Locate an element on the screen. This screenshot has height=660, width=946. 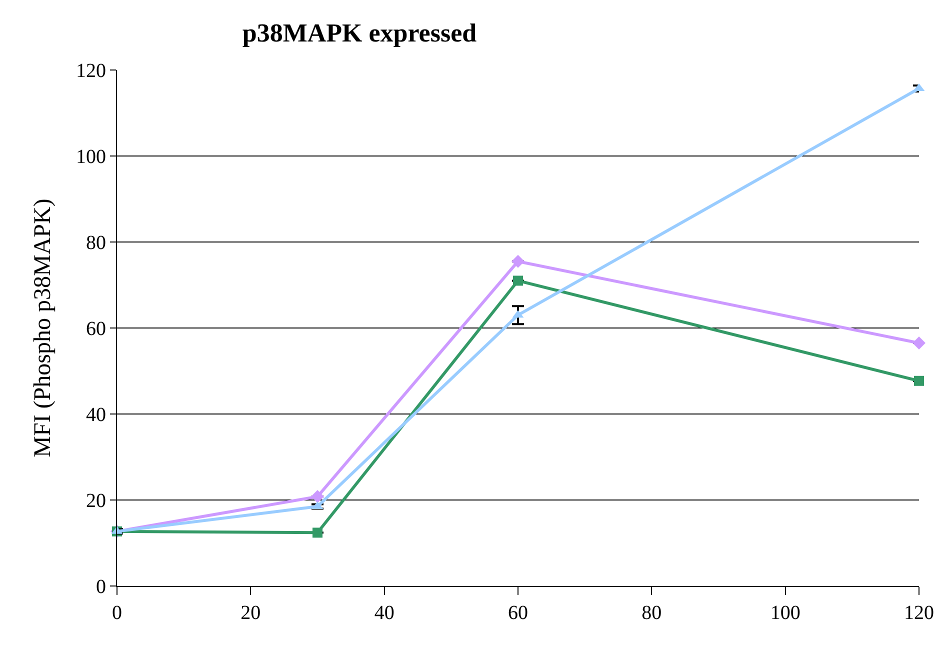
y-tick-label: 60 is located at coordinates (96, 329).